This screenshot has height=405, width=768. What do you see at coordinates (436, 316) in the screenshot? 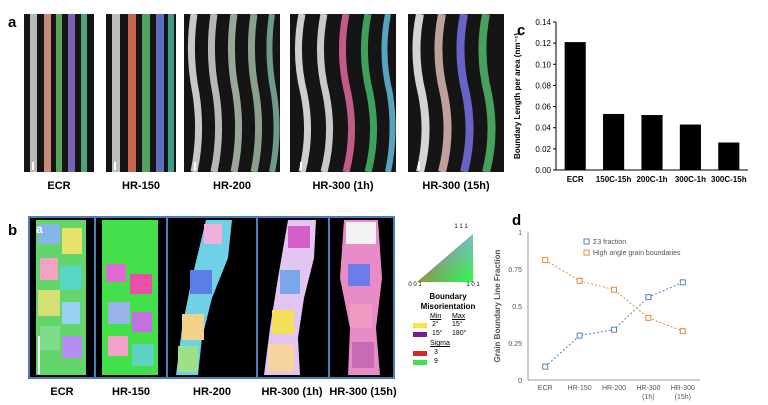
I see `legend-min-header: Min` at bounding box center [436, 316].